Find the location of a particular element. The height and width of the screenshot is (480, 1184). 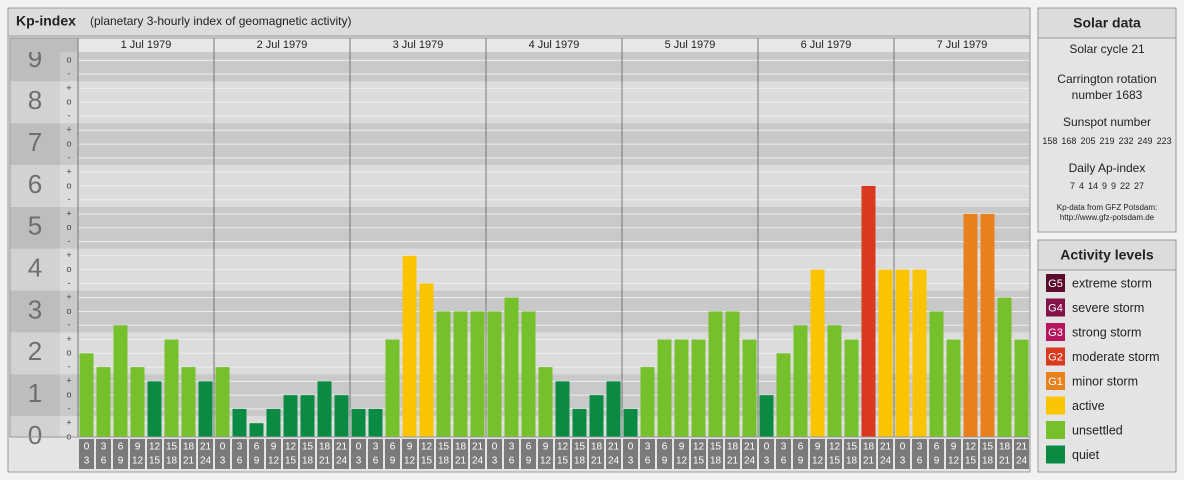

day-label: 2 Jul 1979 is located at coordinates (282, 45).